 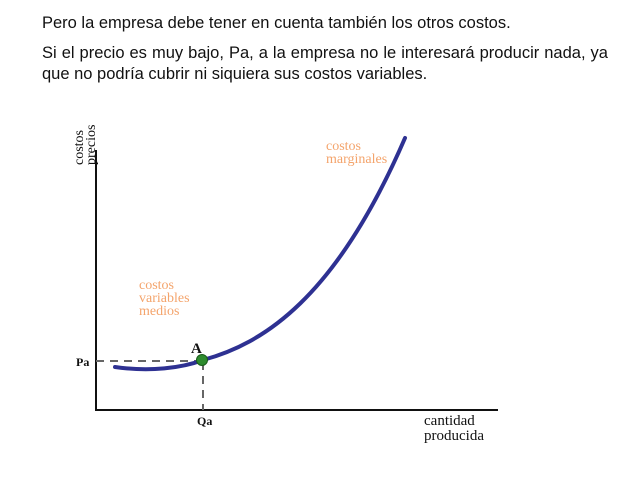 I want to click on quantity-tick-label: Qa, so click(x=204, y=421).